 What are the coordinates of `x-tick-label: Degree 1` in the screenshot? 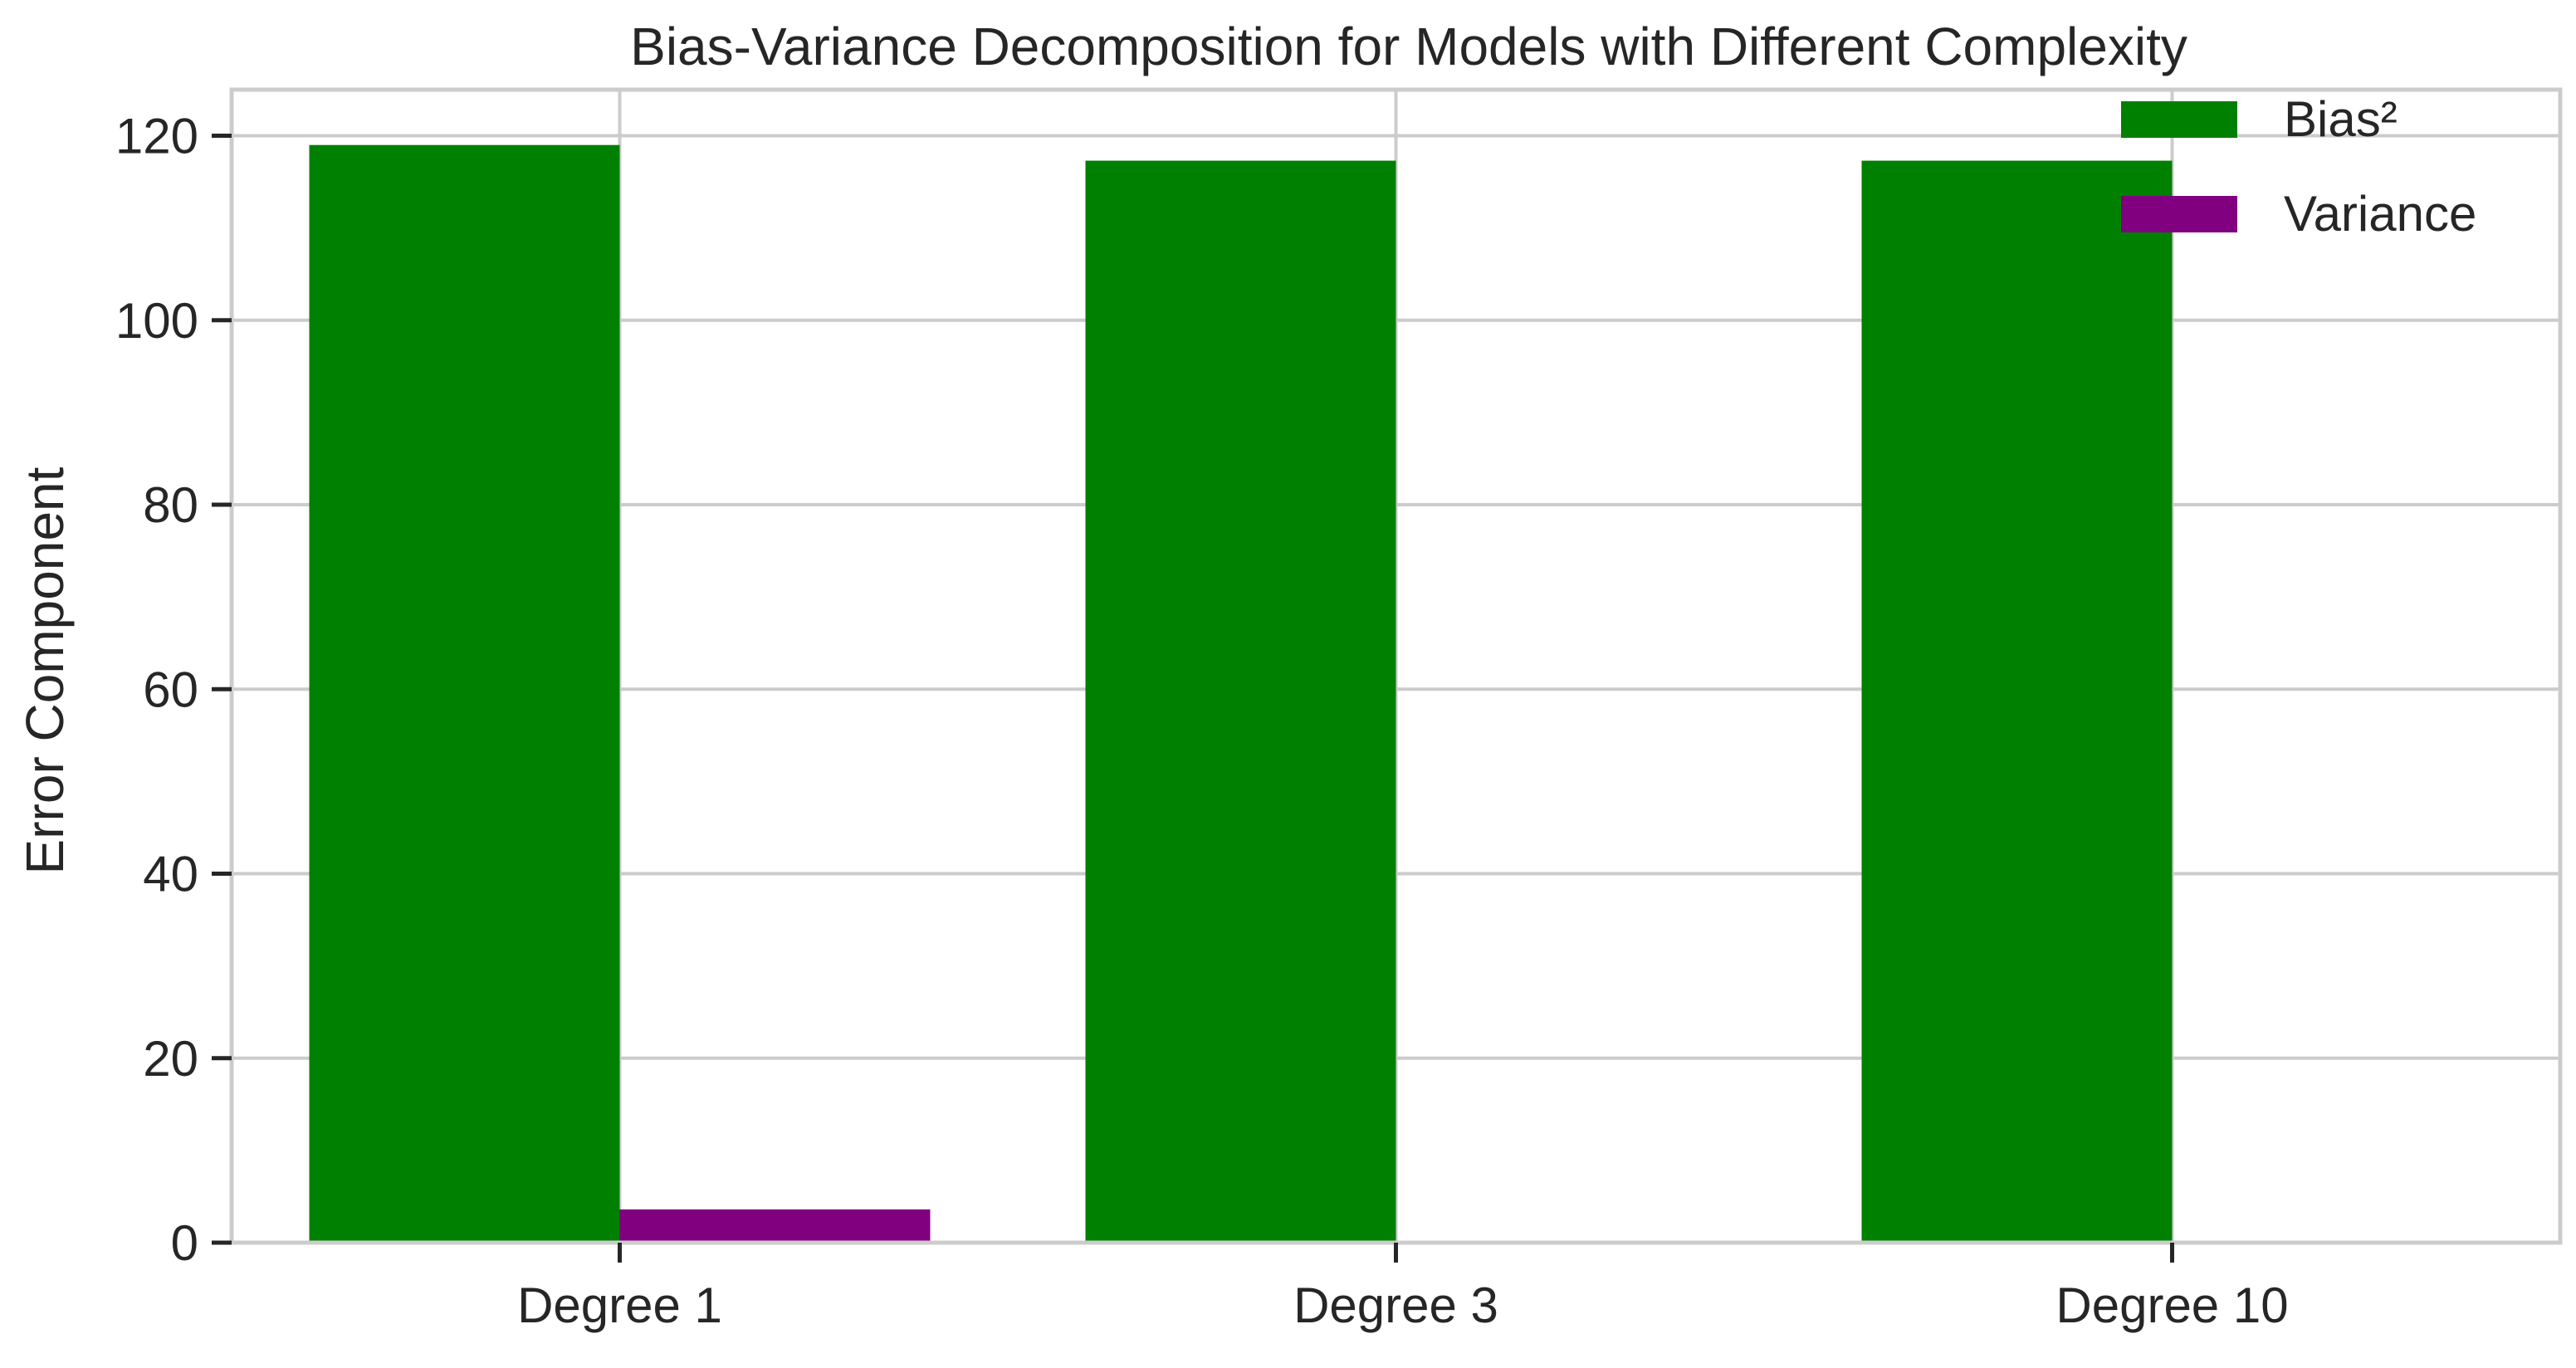 It's located at (619, 1305).